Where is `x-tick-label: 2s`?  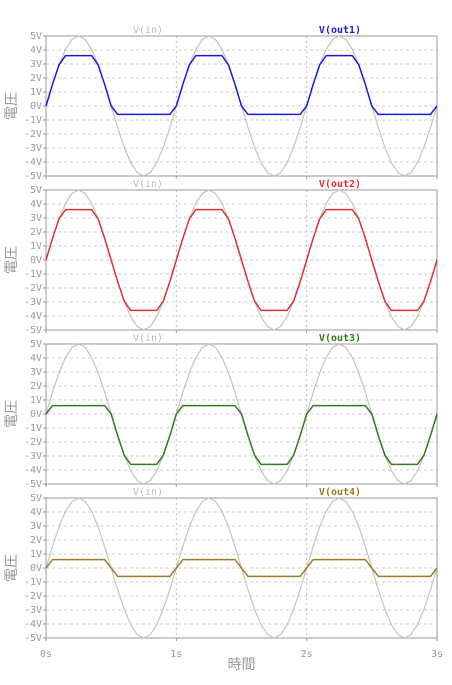
x-tick-label: 2s is located at coordinates (307, 654).